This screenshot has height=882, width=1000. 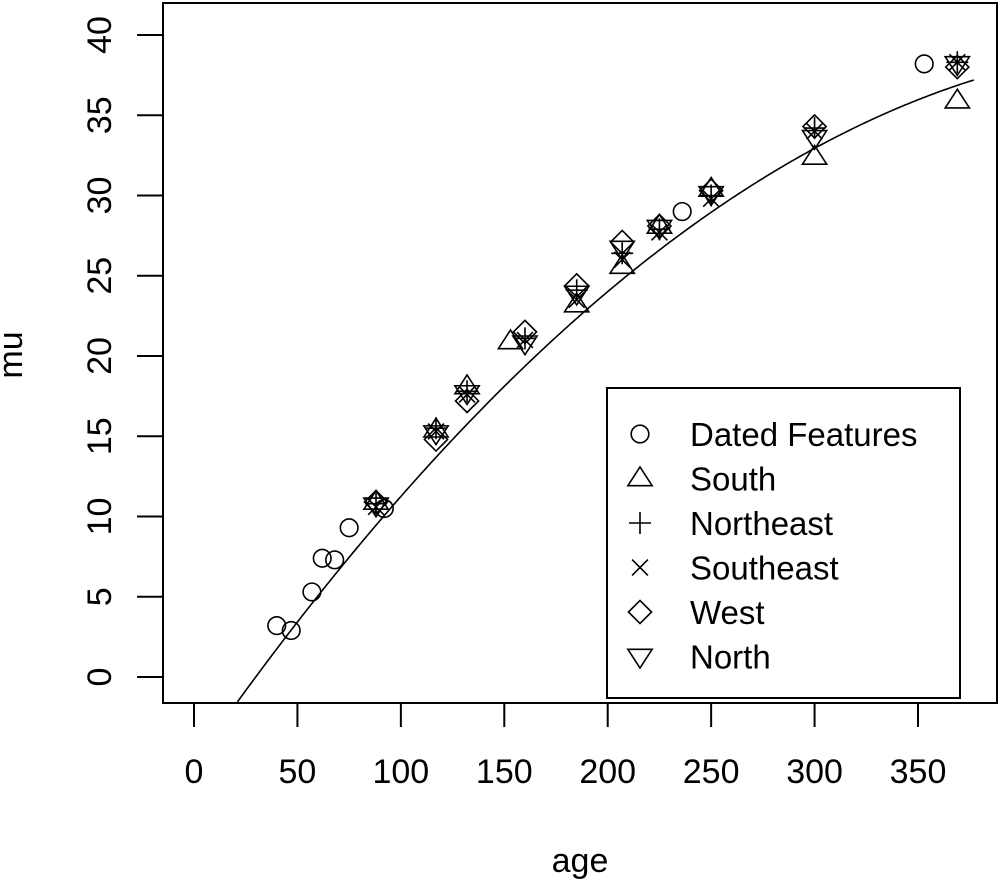 I want to click on legend-symbol-dated-features, so click(x=640, y=434).